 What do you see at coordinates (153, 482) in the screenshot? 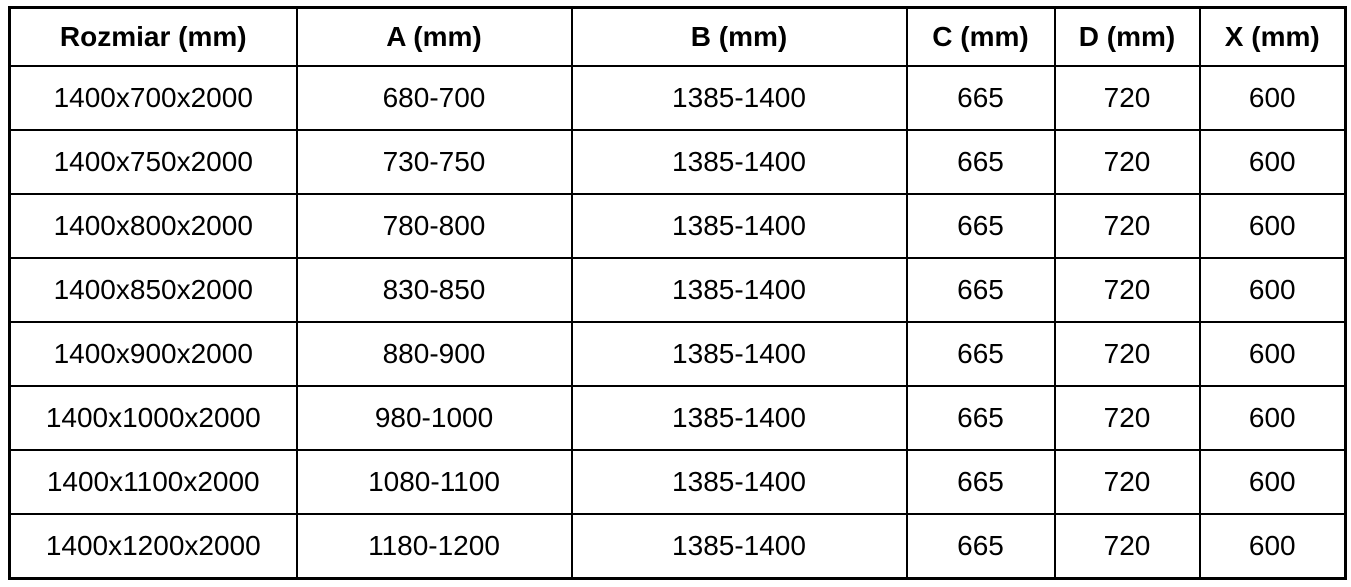
I see `table-cell: 1400x1100x2000` at bounding box center [153, 482].